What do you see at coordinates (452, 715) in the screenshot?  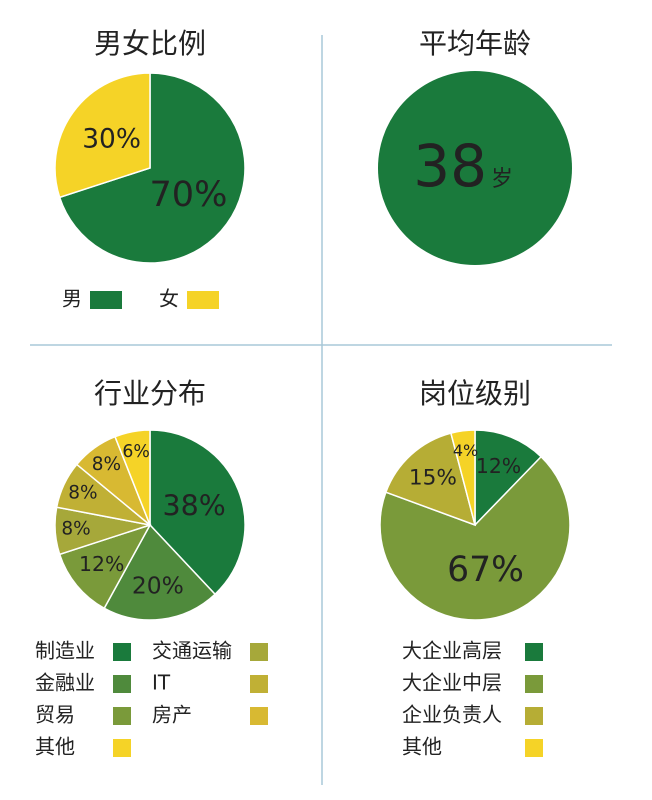 I see `legend-label: 企业负责人` at bounding box center [452, 715].